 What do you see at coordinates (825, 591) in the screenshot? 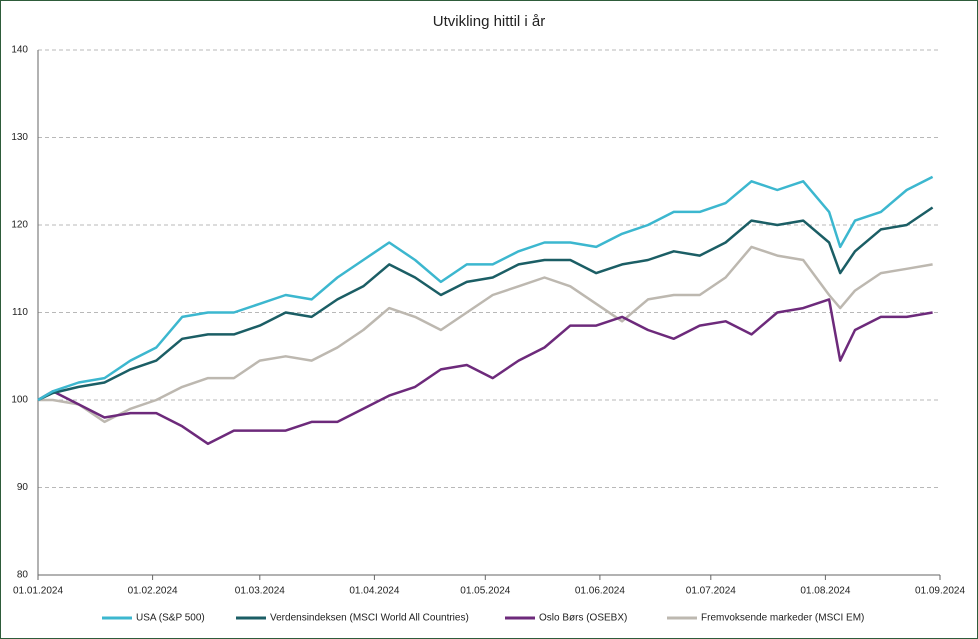
I see `x-tick-label: 01.08.2024` at bounding box center [825, 591].